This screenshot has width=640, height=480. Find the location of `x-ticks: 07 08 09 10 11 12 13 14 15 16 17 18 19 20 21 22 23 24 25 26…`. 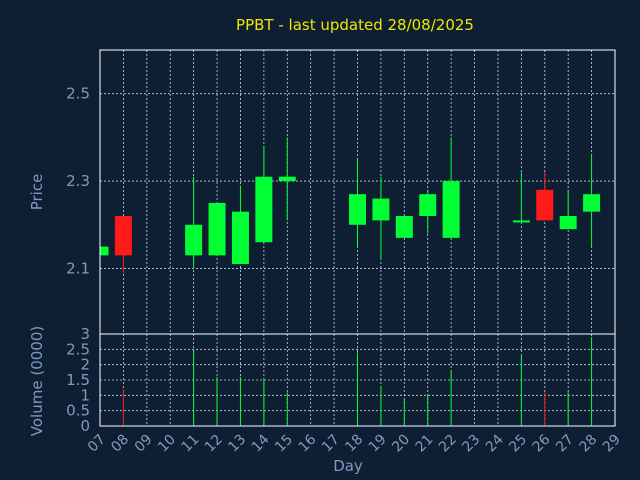

x-ticks: 07 08 09 10 11 12 13 14 15 16 17 18 19 20 21 22 23 24 25 26… is located at coordinates (354, 443).